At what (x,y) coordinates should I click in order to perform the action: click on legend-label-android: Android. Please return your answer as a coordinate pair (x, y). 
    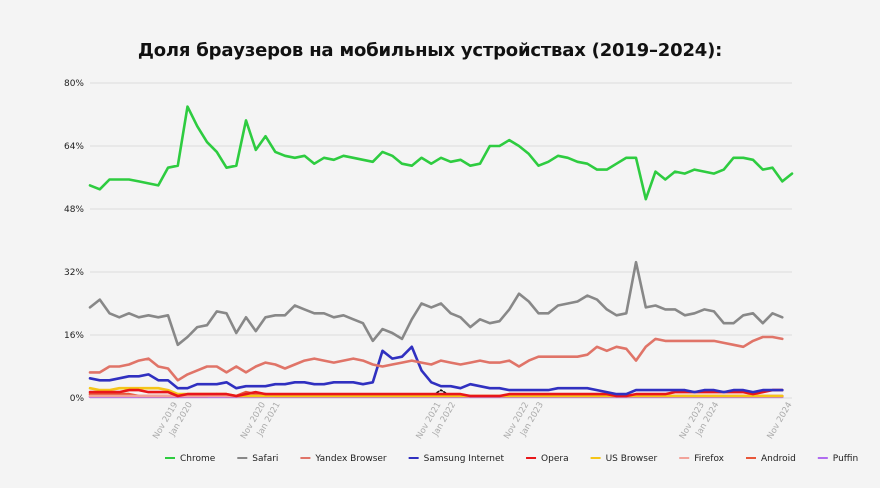
    Looking at the image, I should click on (778, 459).